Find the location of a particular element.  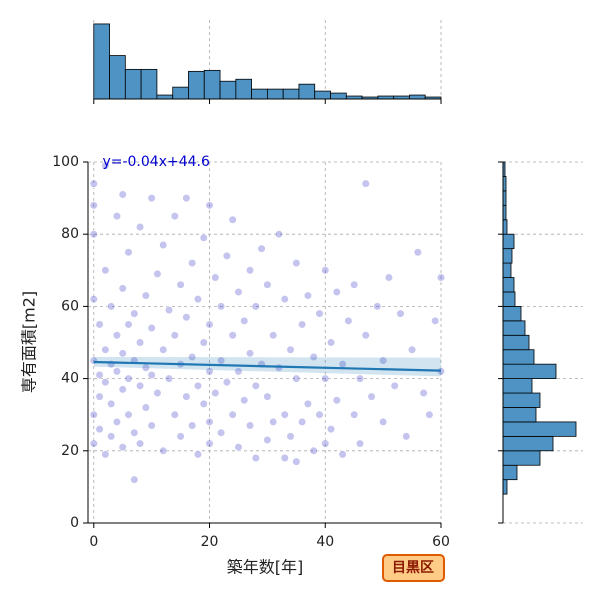

x-tick-label: 20 is located at coordinates (210, 542).